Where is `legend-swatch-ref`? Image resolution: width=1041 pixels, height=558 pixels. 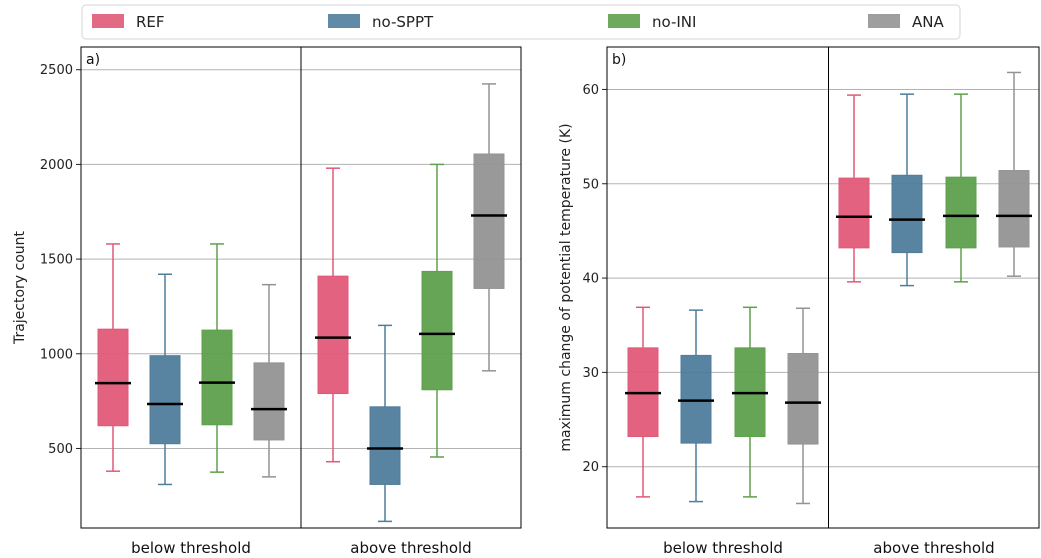
legend-swatch-ref is located at coordinates (108, 21).